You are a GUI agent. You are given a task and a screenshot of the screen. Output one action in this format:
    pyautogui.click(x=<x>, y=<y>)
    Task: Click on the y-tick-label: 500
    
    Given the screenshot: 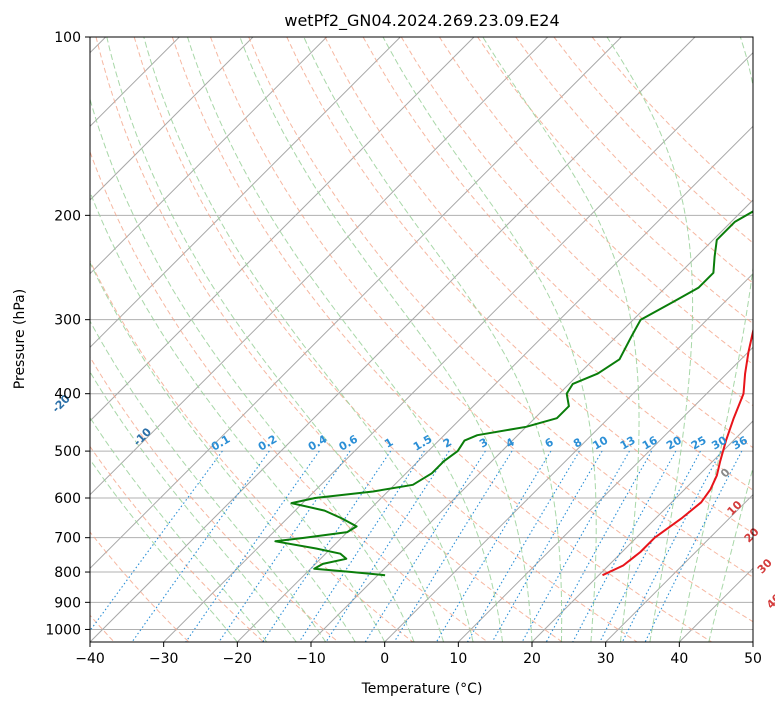 What is the action you would take?
    pyautogui.click(x=67, y=452)
    